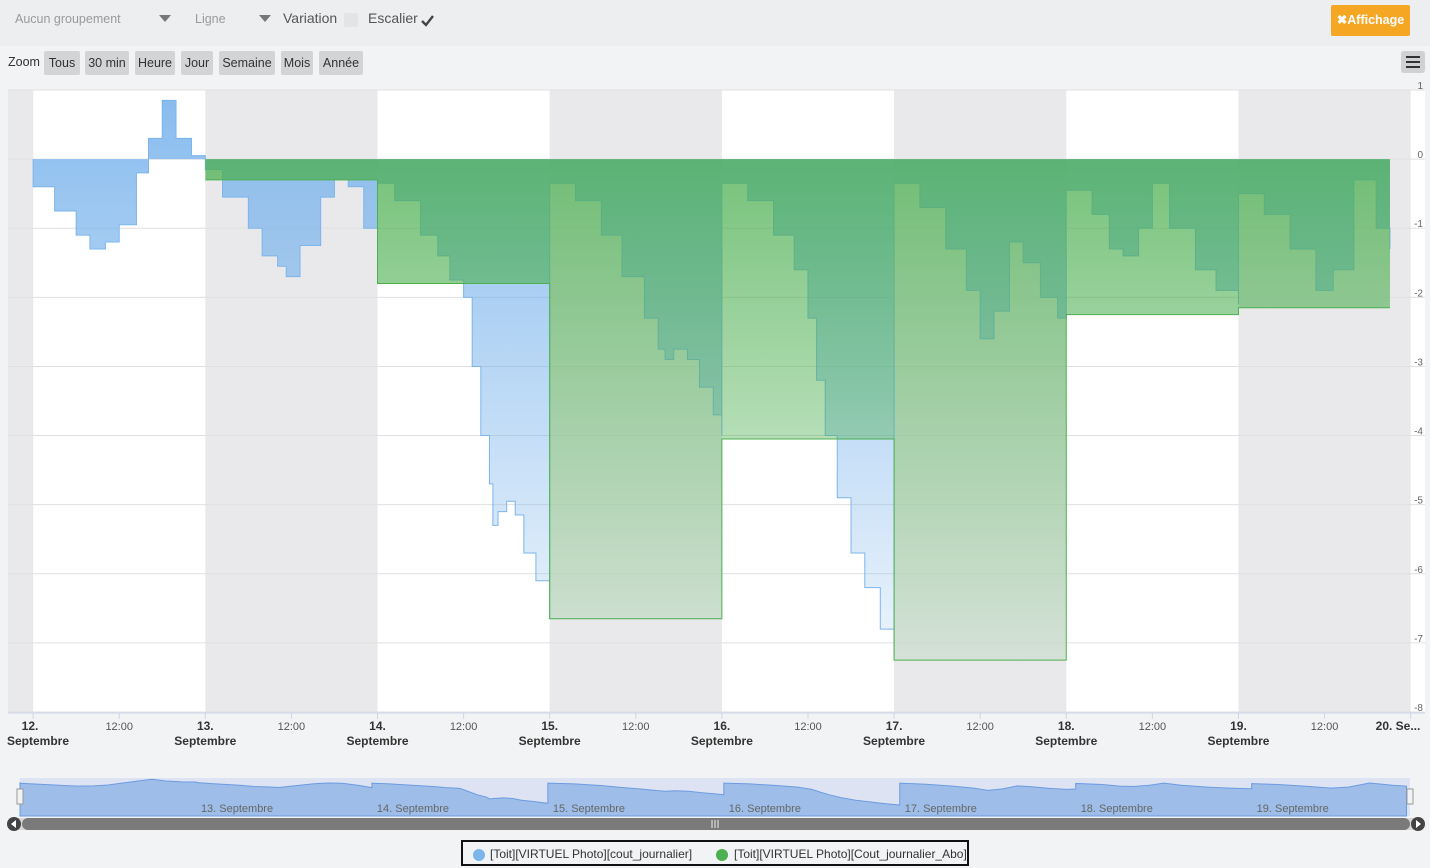 The width and height of the screenshot is (1430, 868). What do you see at coordinates (1418, 570) in the screenshot?
I see `y-tick-label: -6` at bounding box center [1418, 570].